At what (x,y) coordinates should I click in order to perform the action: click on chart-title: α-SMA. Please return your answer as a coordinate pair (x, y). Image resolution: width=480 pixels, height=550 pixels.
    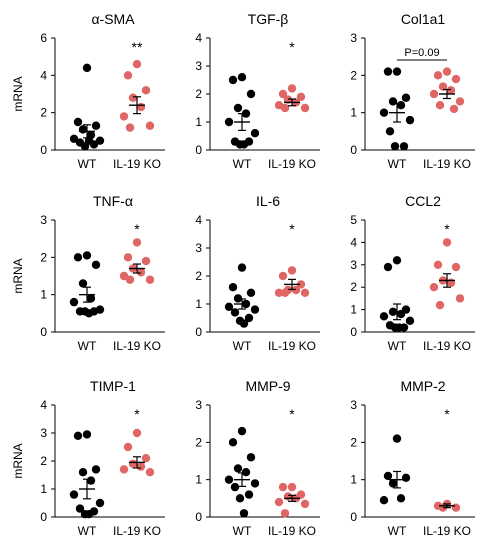
    Looking at the image, I should click on (113, 19).